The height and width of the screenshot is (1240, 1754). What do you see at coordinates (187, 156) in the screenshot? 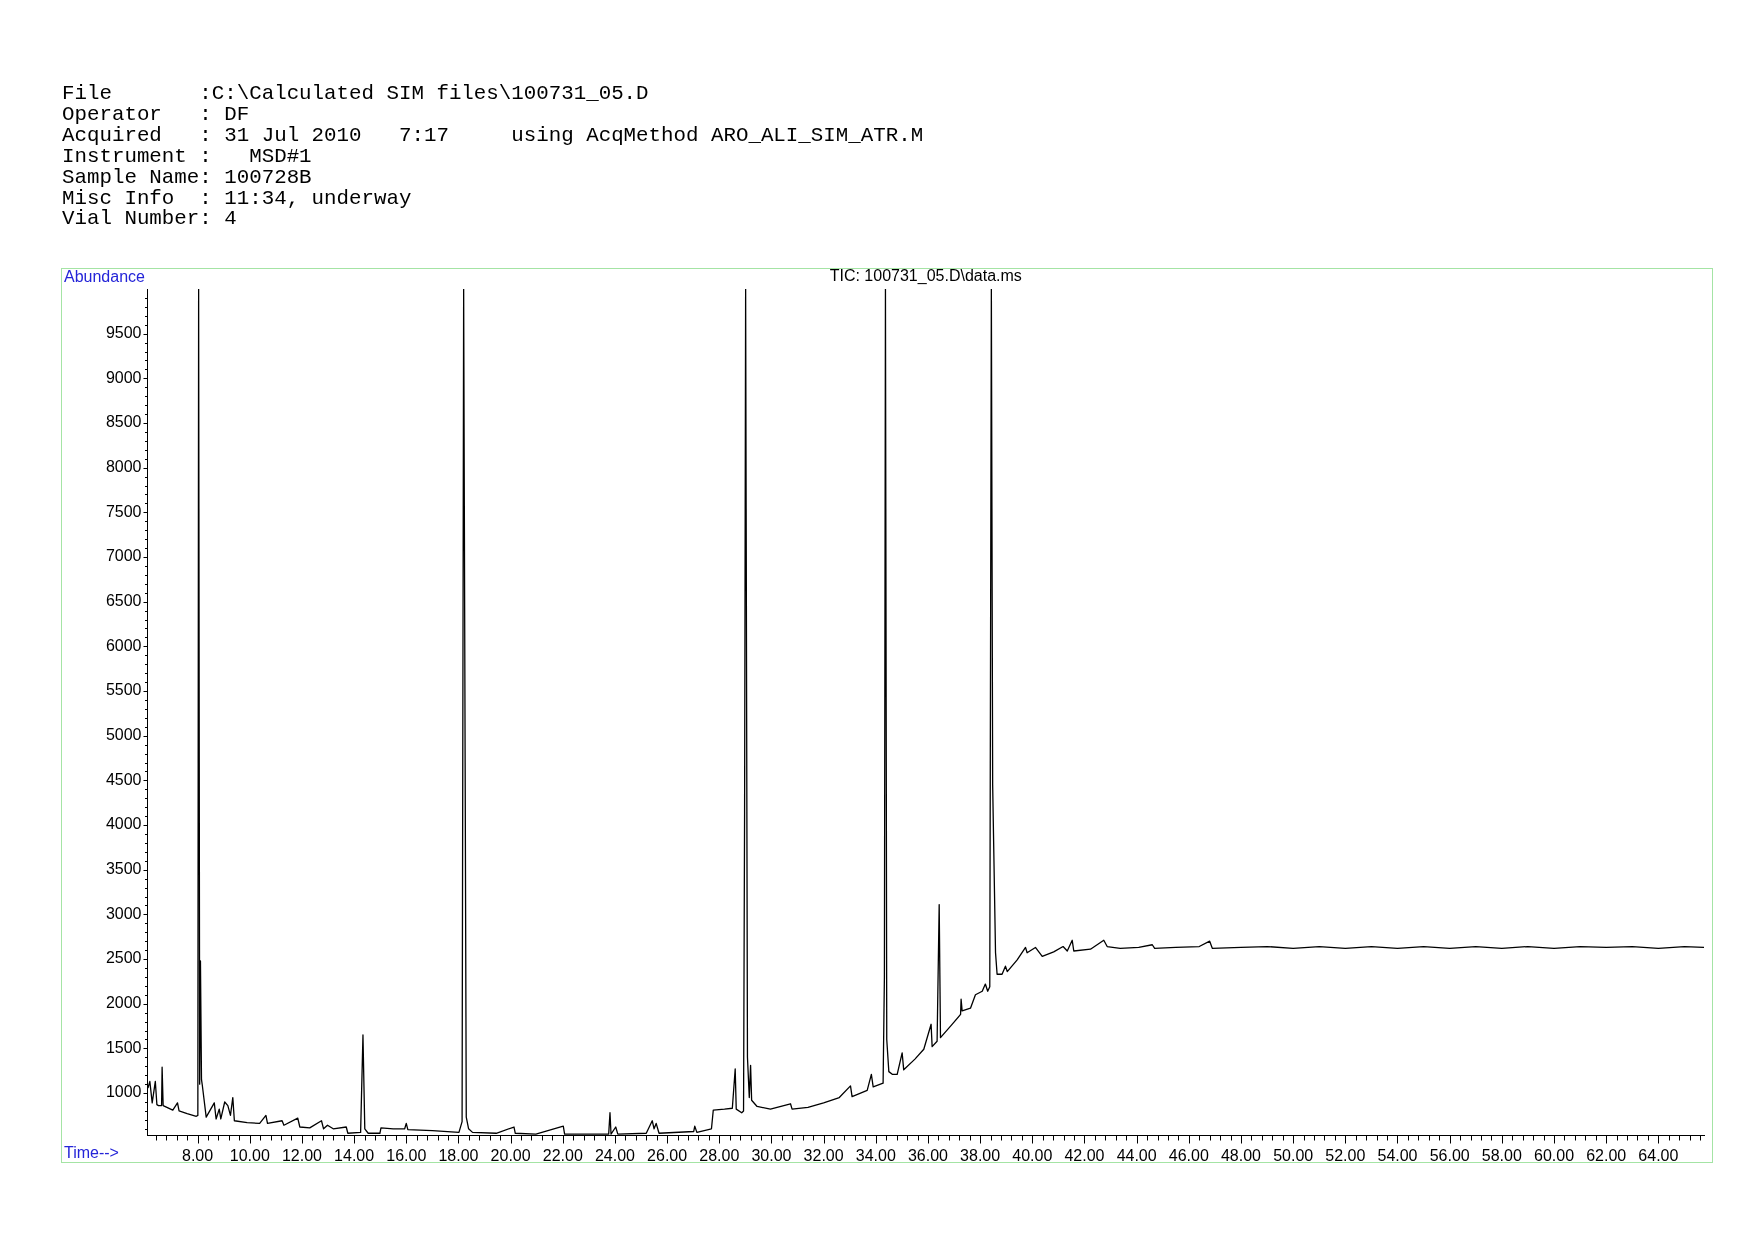
I see `text: Instrument : MSD#1` at bounding box center [187, 156].